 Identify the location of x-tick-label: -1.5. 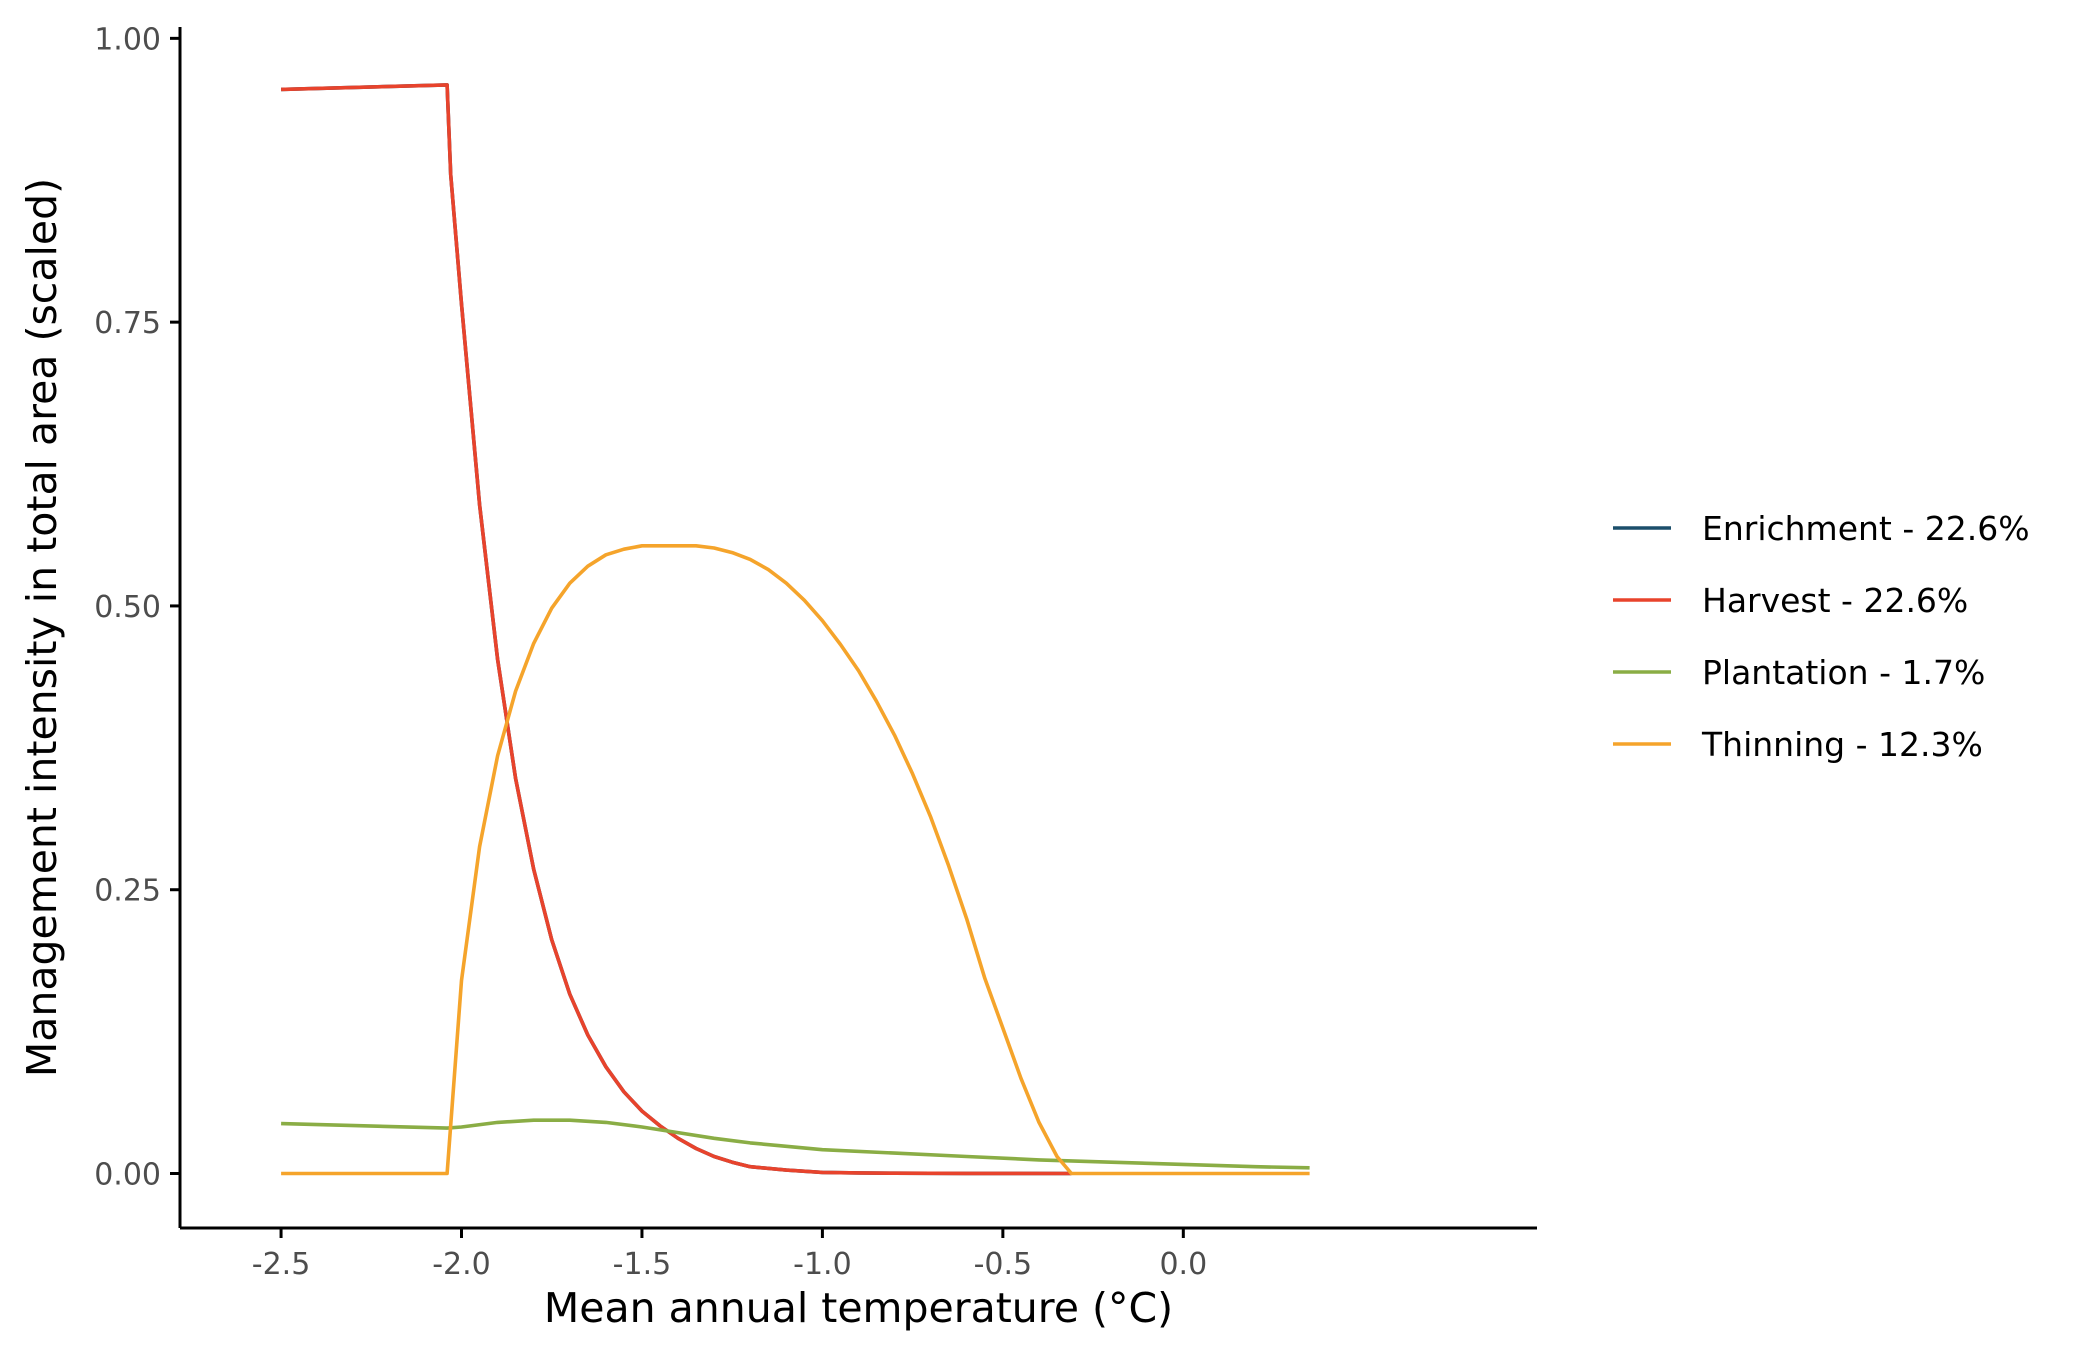
(642, 1264).